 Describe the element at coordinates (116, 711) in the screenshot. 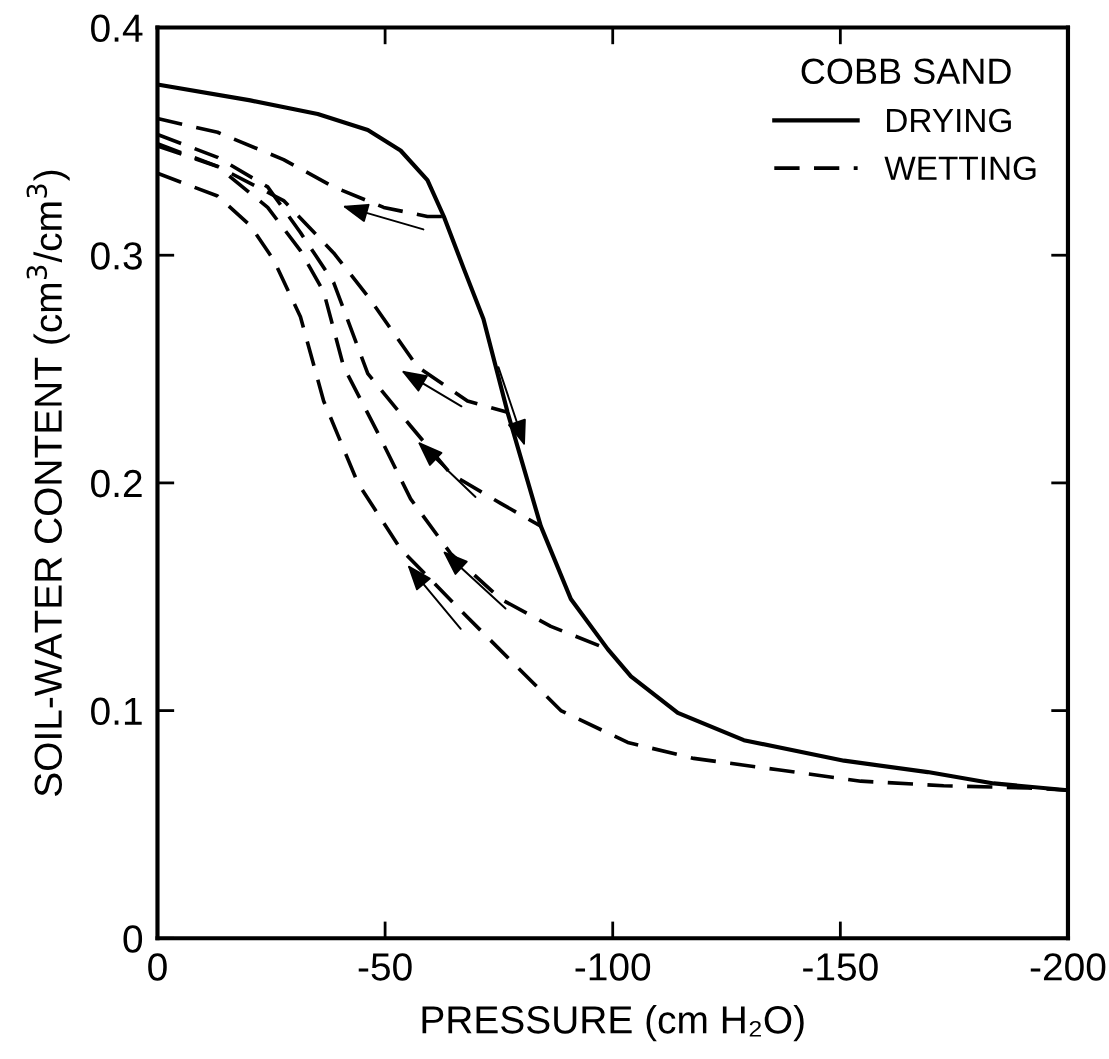

I see `y-tick-label: 0.1` at that location.